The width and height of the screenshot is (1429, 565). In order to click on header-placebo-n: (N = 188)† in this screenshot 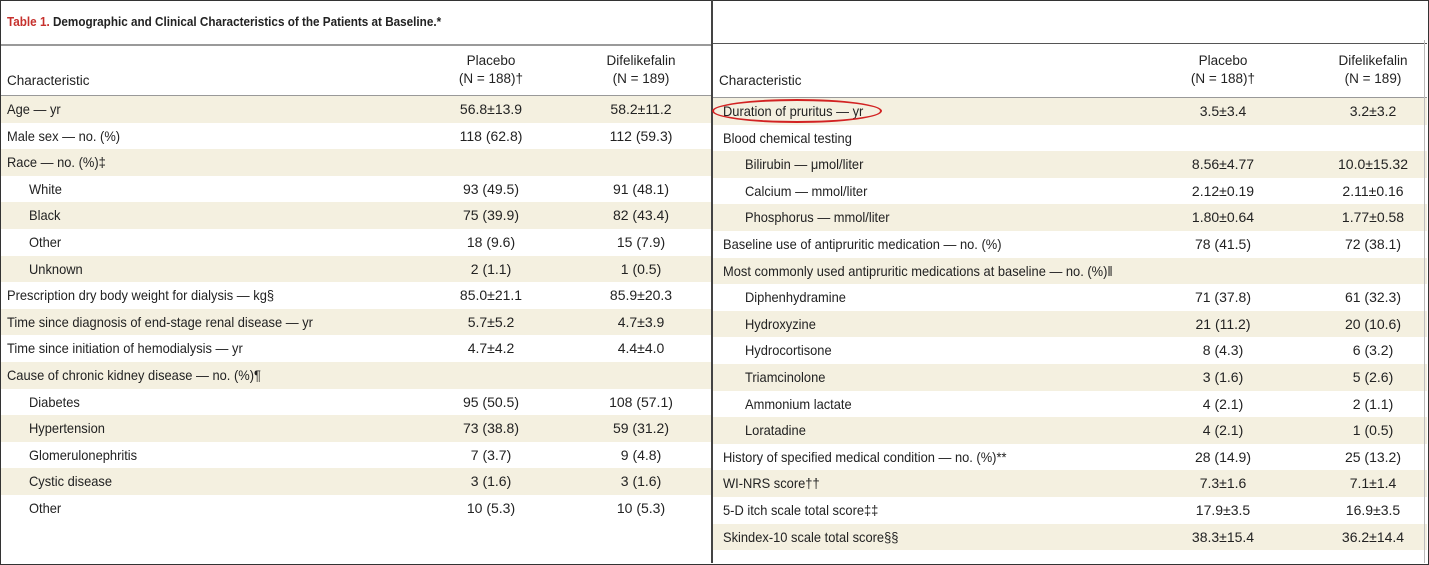, I will do `click(491, 78)`.